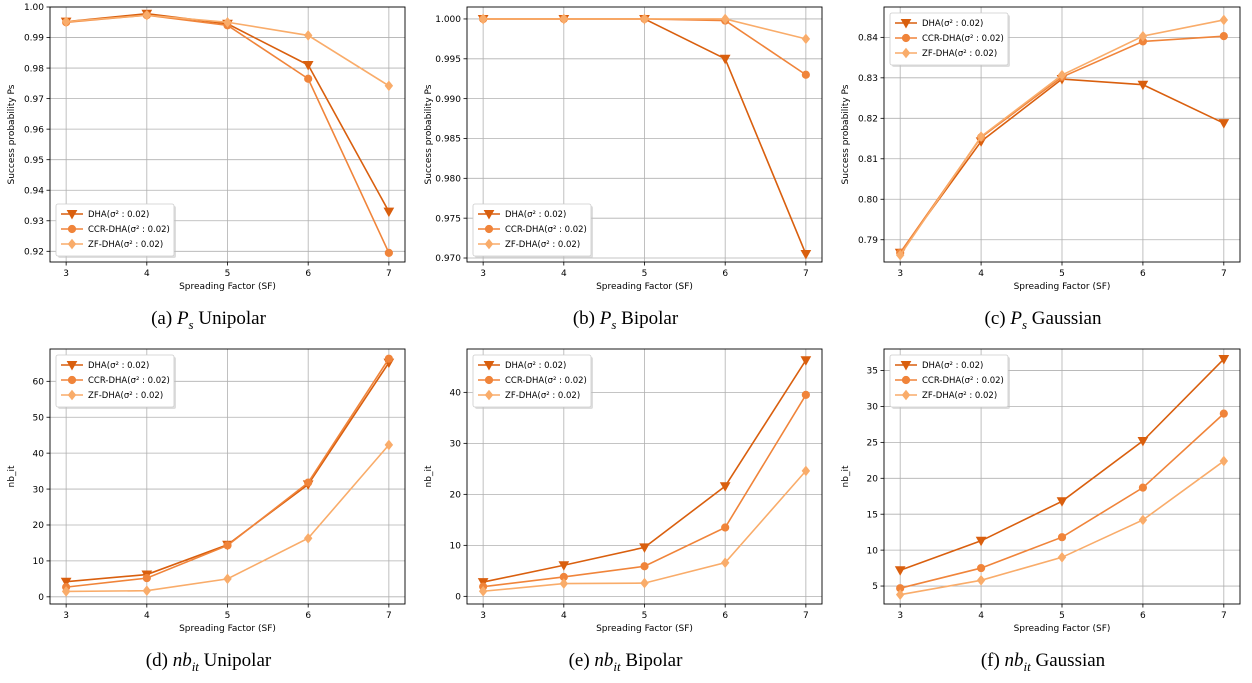 This screenshot has height=683, width=1252. Describe the element at coordinates (228, 274) in the screenshot. I see `x-tick-label-a-2: 5` at that location.